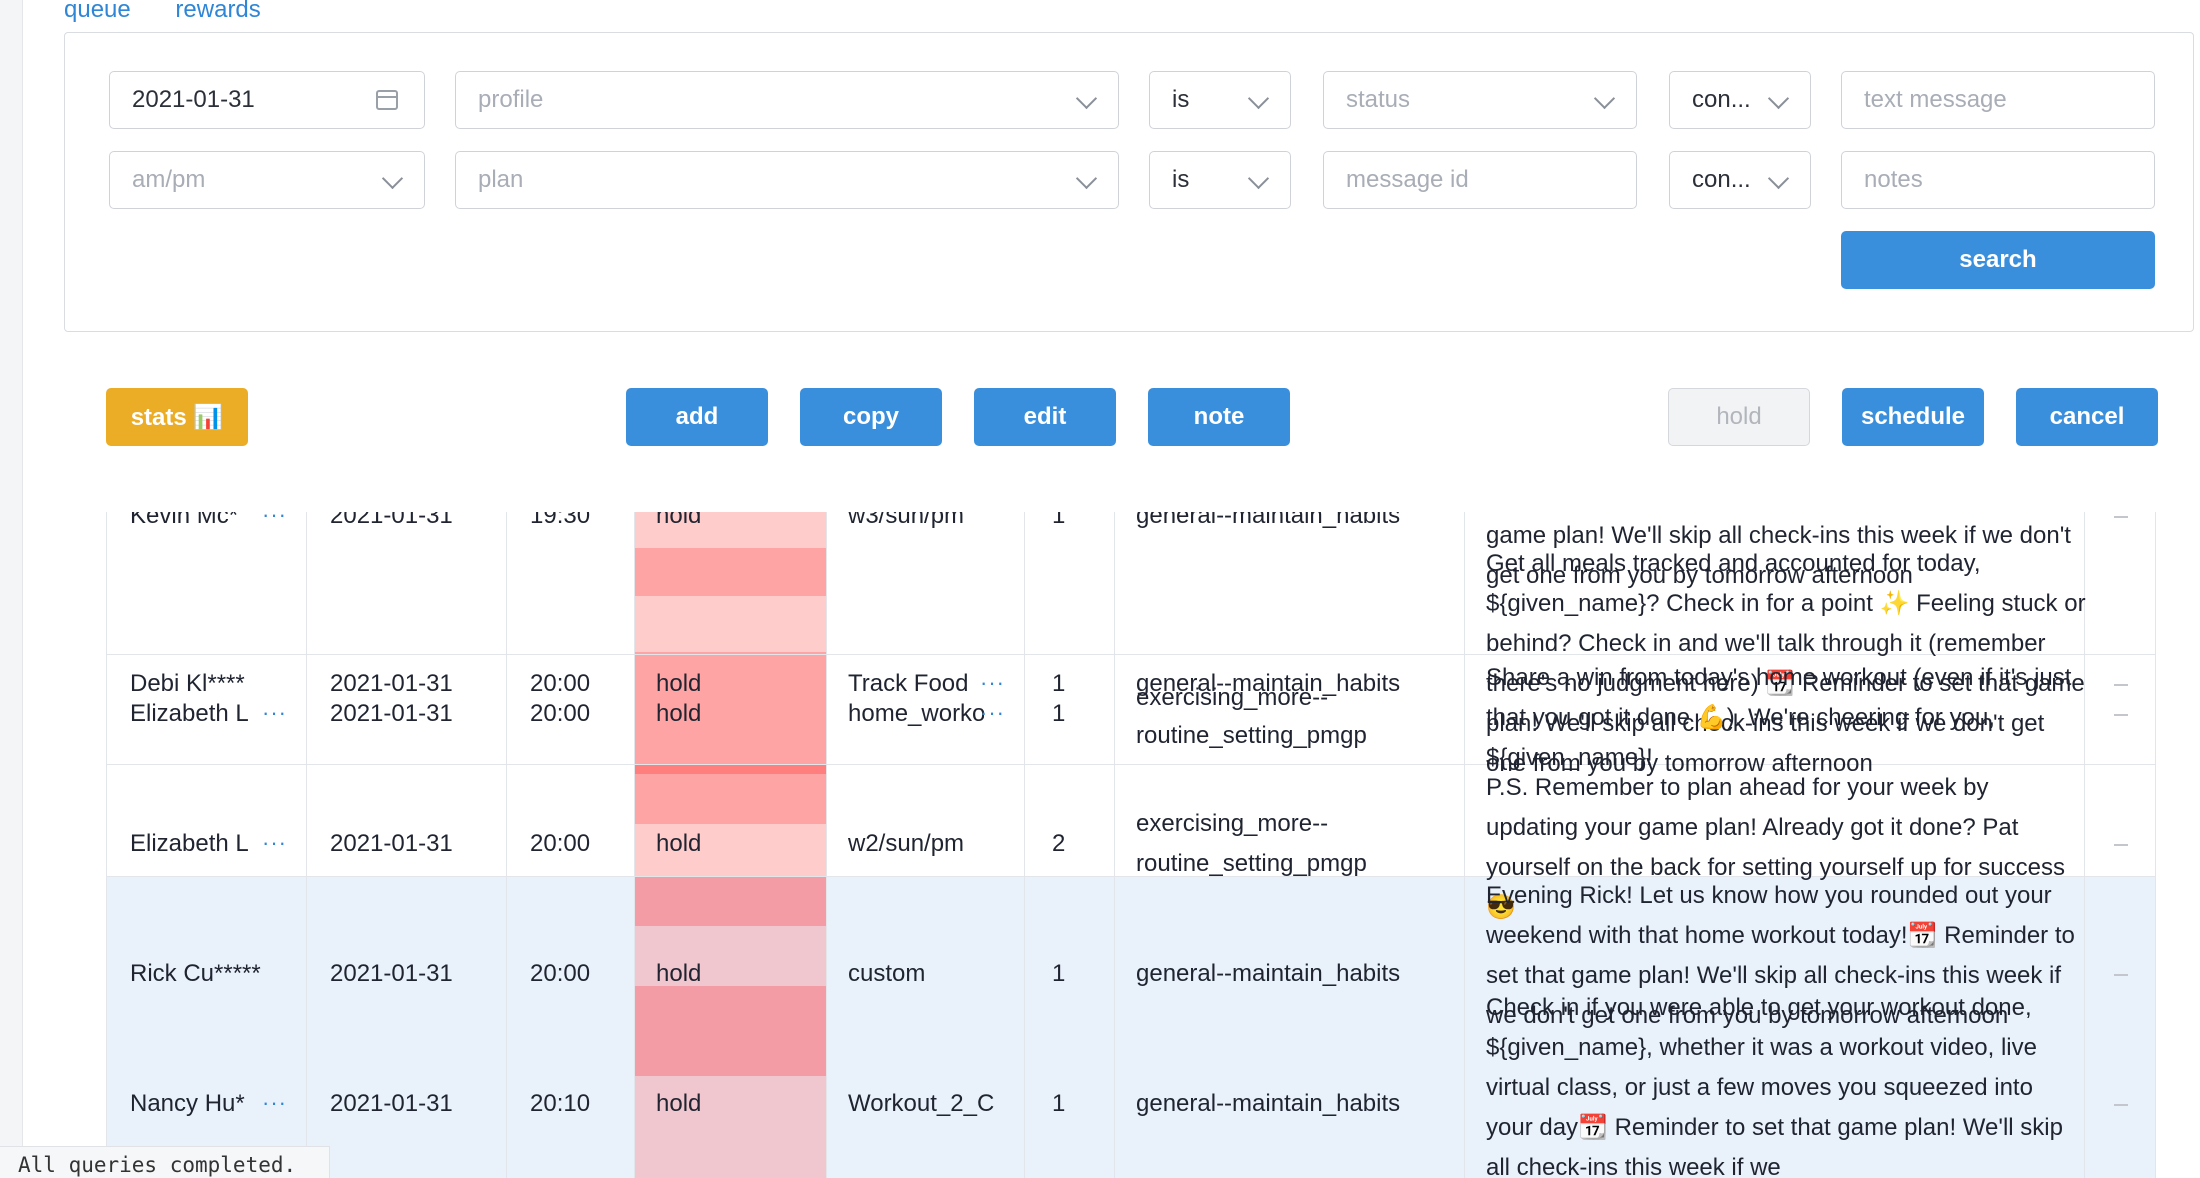  Describe the element at coordinates (1998, 260) in the screenshot. I see `search-button: search` at that location.